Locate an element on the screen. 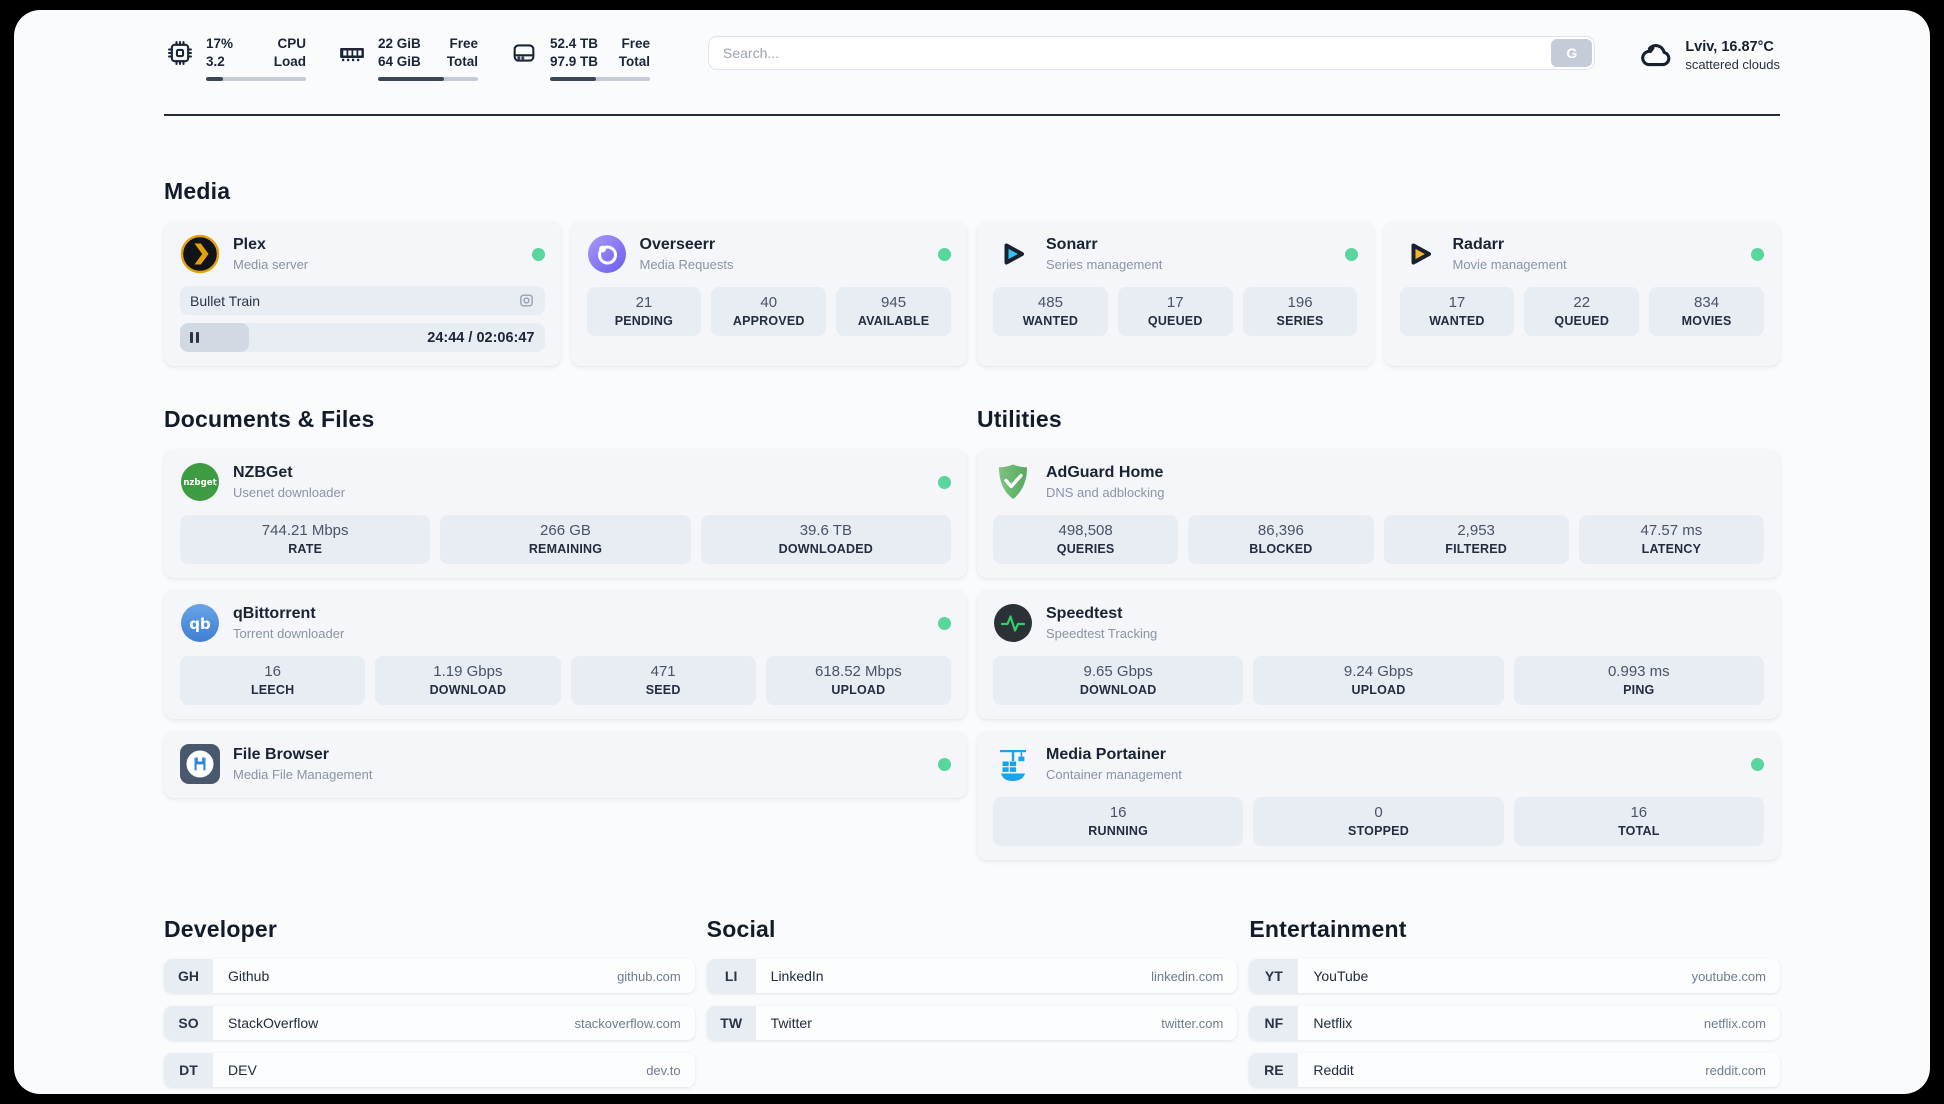 This screenshot has height=1104, width=1944. stat-box: 47.57 ms LATENCY is located at coordinates (1671, 539).